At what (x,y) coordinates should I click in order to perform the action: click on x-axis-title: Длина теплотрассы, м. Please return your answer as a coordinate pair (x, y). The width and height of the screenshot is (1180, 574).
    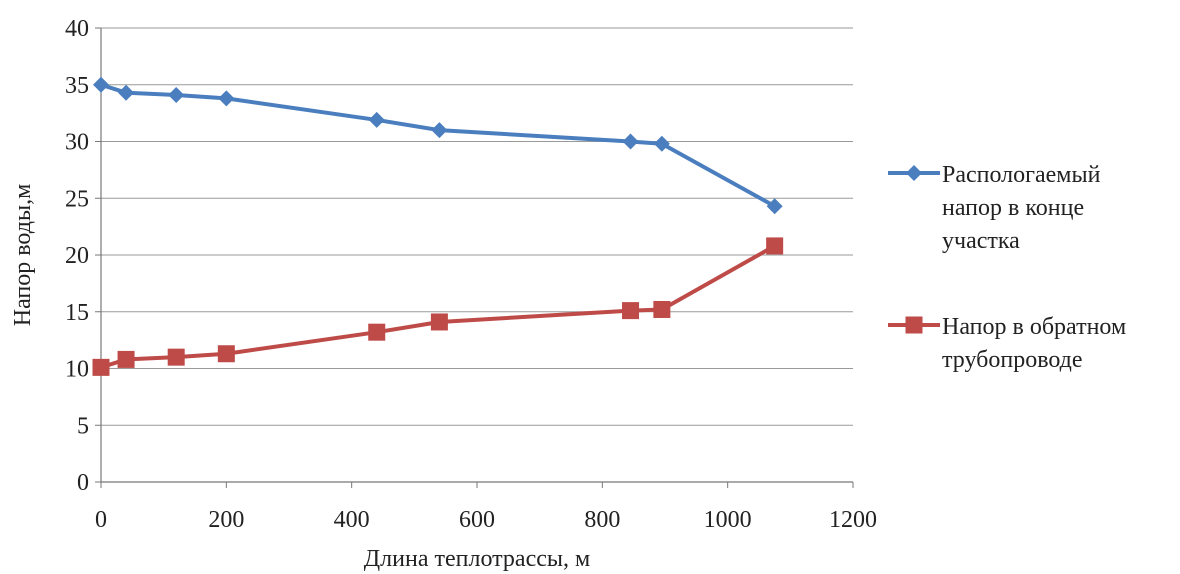
    Looking at the image, I should click on (477, 559).